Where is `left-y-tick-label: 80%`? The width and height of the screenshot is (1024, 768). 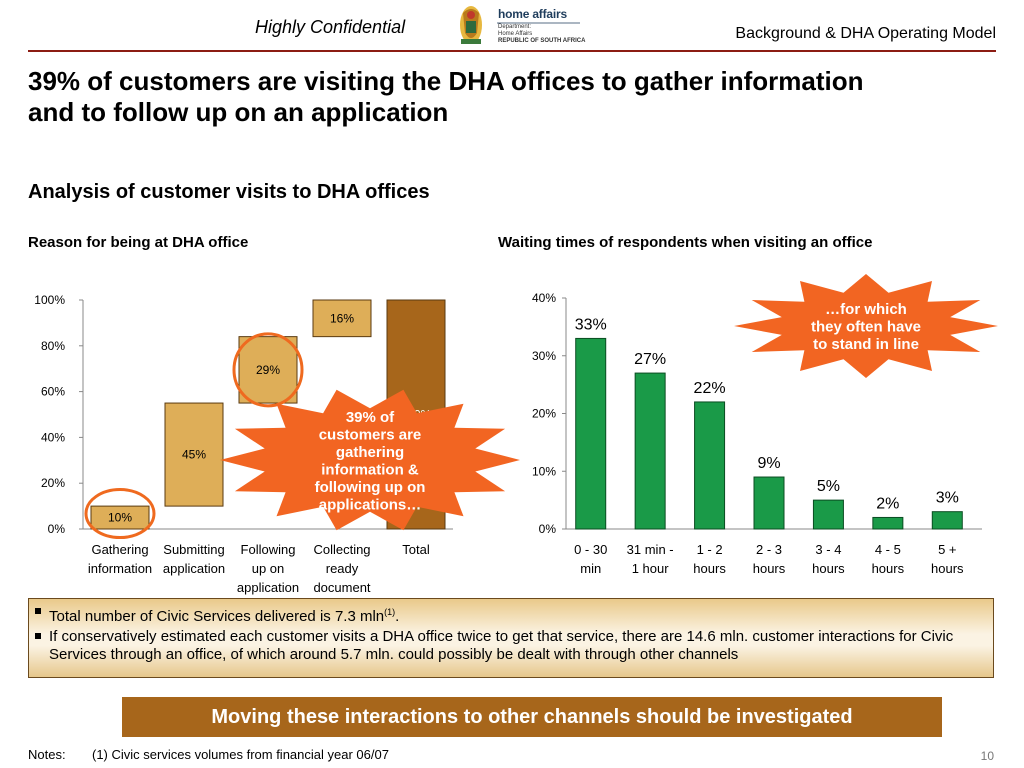
left-y-tick-label: 80% is located at coordinates (53, 346).